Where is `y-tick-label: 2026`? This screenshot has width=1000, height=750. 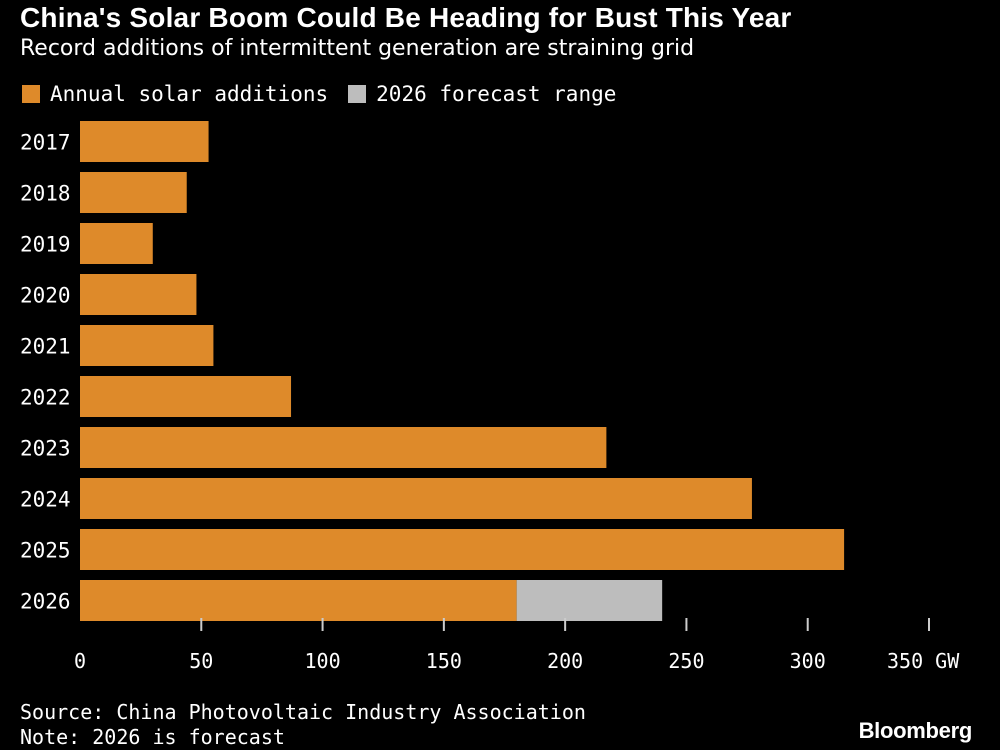 y-tick-label: 2026 is located at coordinates (45, 602).